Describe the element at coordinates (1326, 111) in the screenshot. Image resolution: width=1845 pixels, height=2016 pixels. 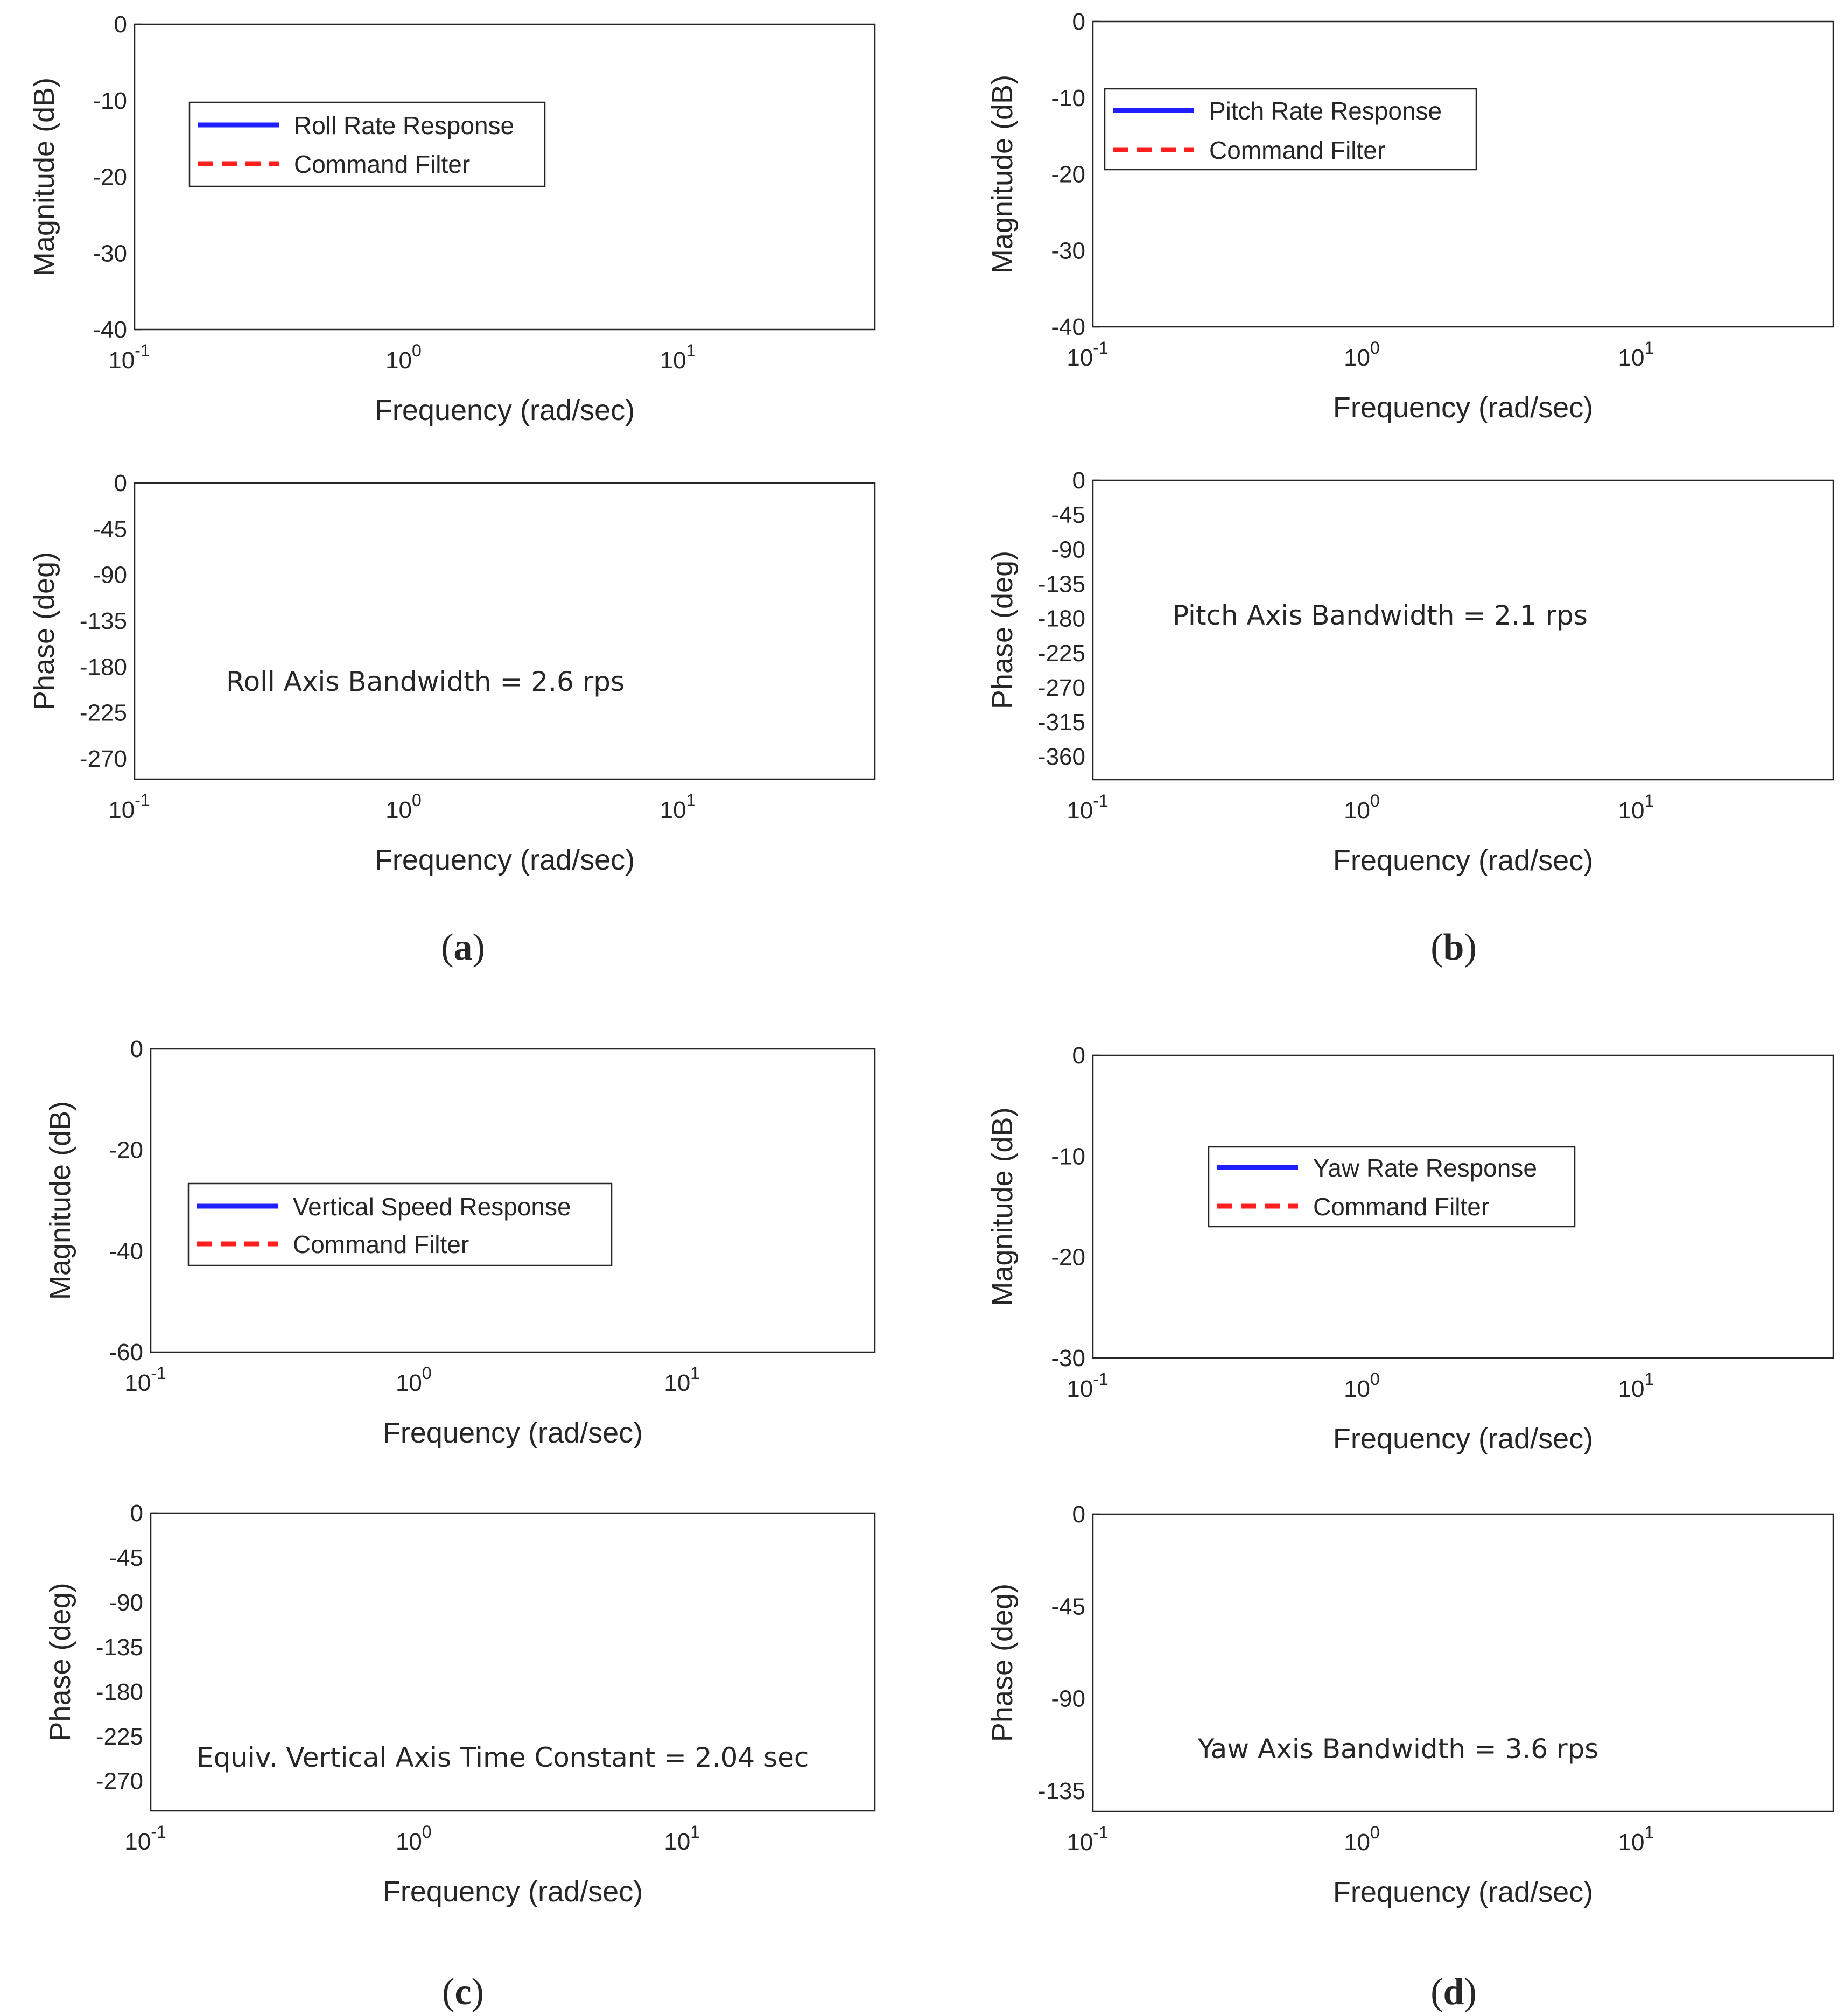
I see `legend-response-label: Pitch Rate Response` at that location.